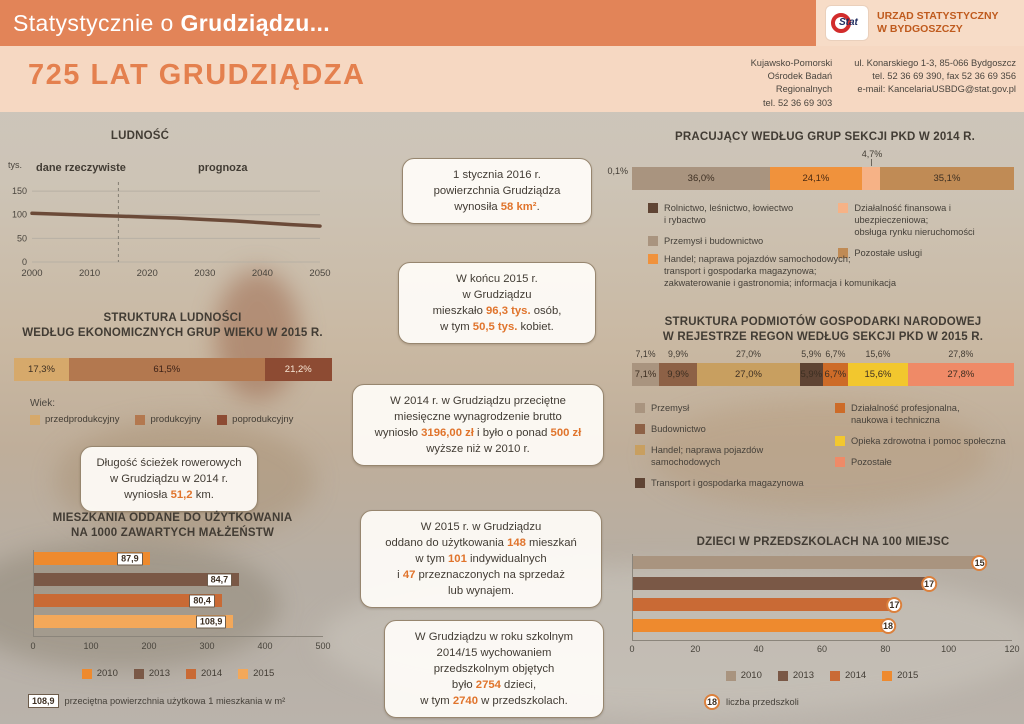 The width and height of the screenshot is (1024, 724). Describe the element at coordinates (508, 311) in the screenshot. I see `highlight-value: 96,3 tys.` at that location.